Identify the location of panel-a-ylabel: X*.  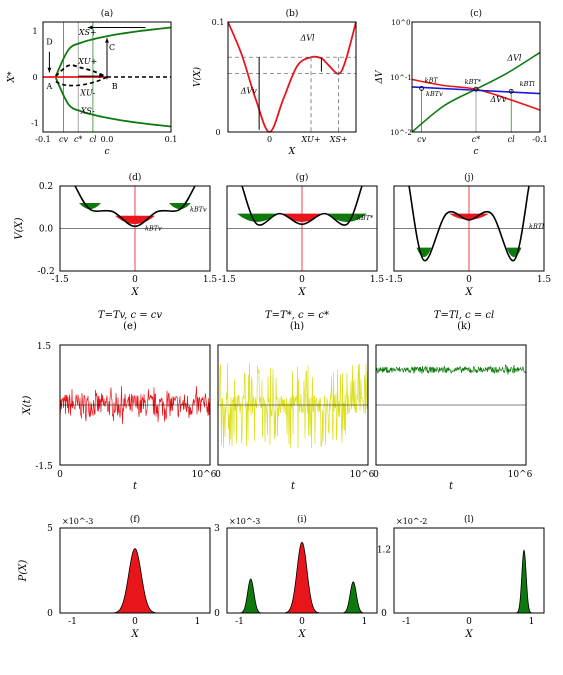
(12, 77).